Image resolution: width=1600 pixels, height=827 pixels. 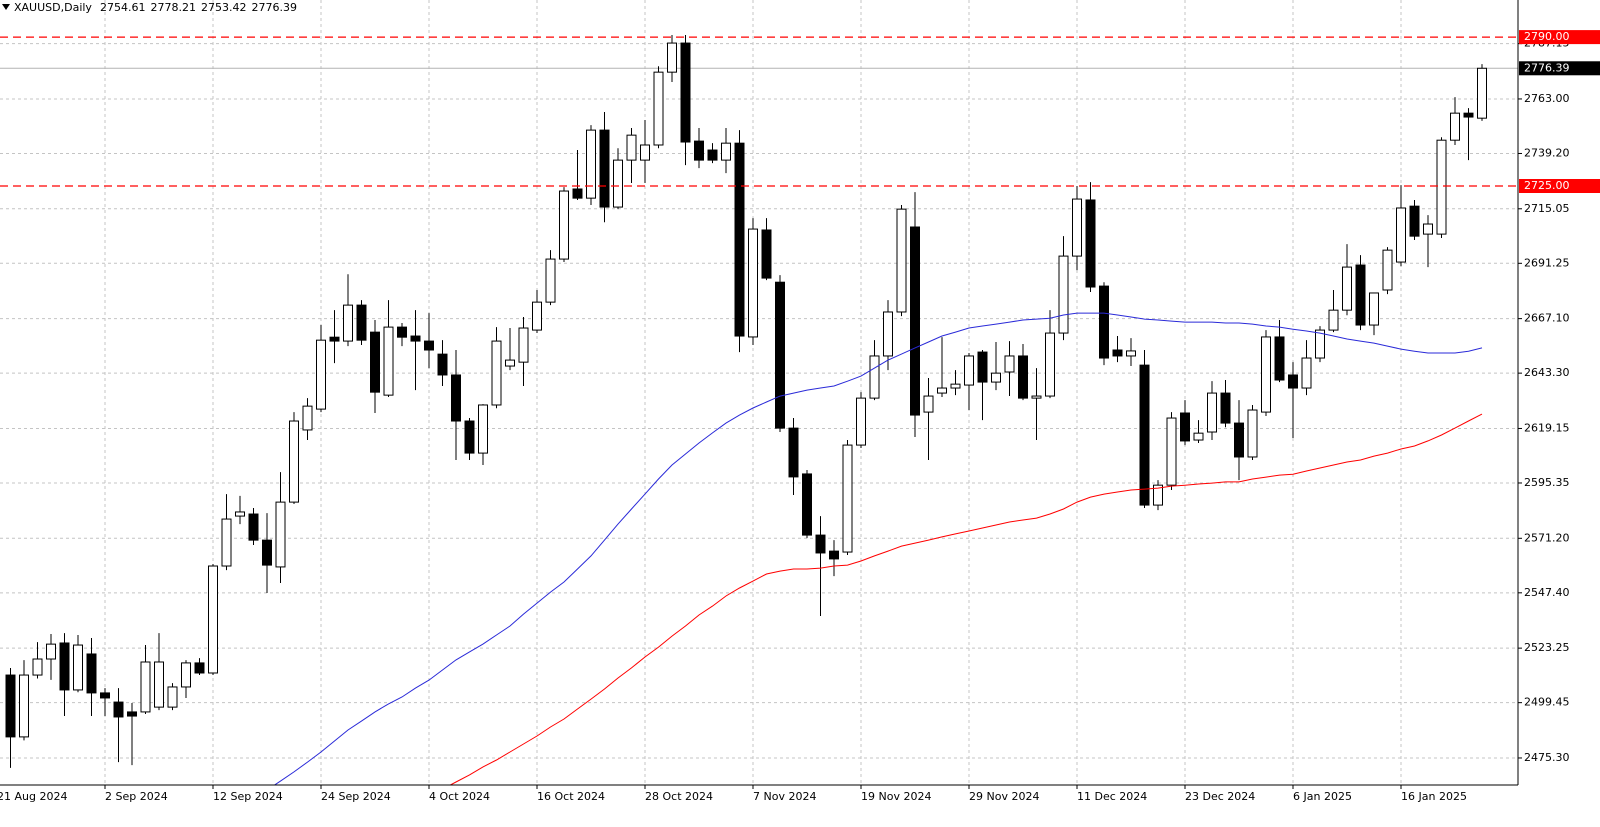 I want to click on y-tick-label: 2619.15, so click(x=1547, y=427).